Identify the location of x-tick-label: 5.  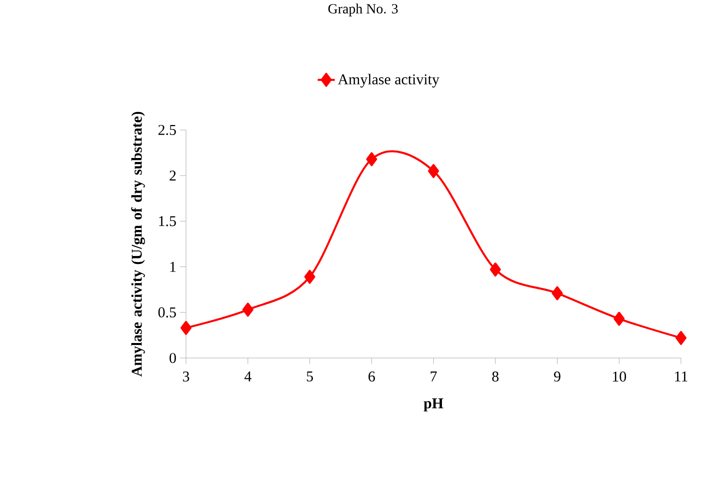
(309, 377).